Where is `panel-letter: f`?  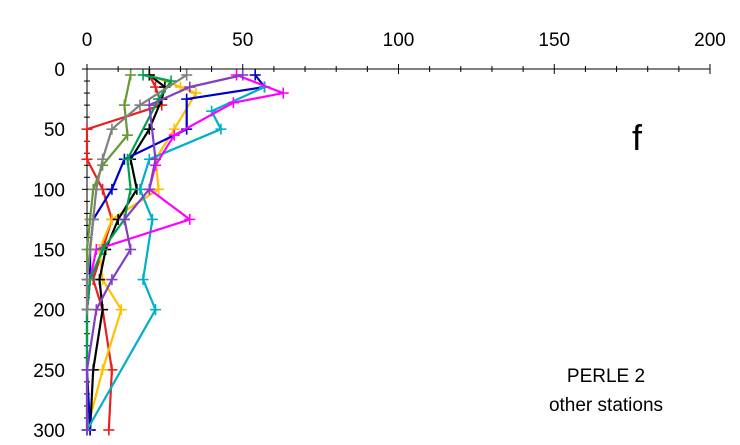 panel-letter: f is located at coordinates (637, 137).